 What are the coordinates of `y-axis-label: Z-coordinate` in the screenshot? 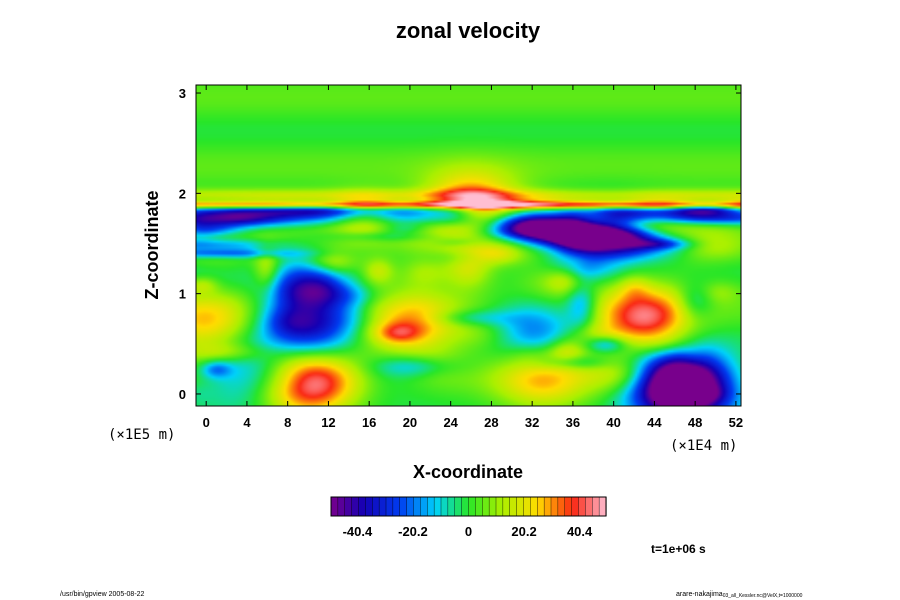 It's located at (152, 244).